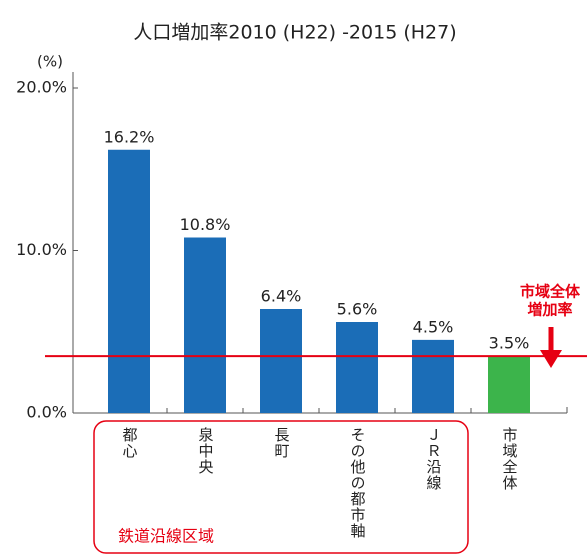 This screenshot has width=587, height=558. What do you see at coordinates (510, 459) in the screenshot?
I see `x-tick-label: 市域全体` at bounding box center [510, 459].